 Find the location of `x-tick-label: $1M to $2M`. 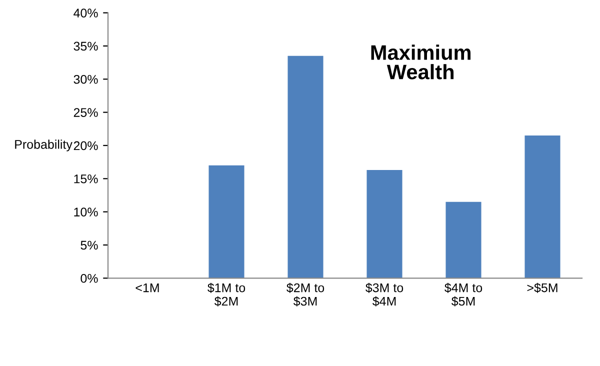

x-tick-label: $1M to $2M is located at coordinates (227, 294).